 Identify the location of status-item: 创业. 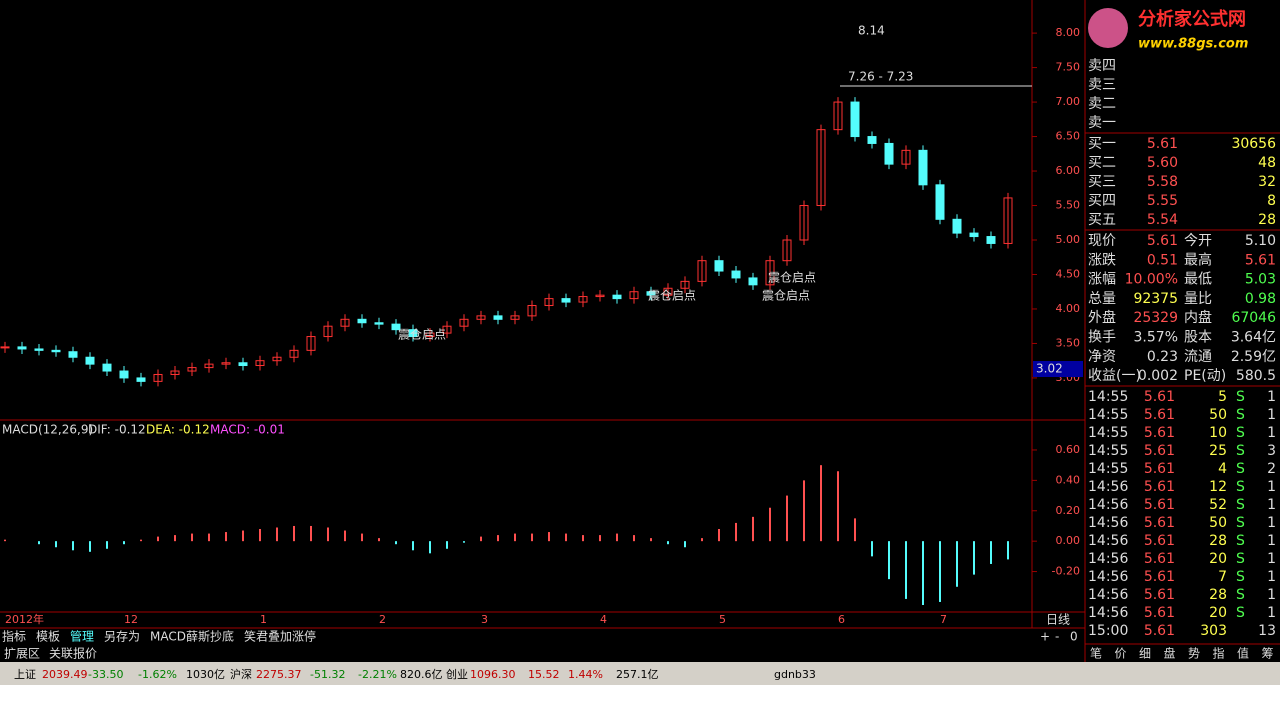
(457, 674).